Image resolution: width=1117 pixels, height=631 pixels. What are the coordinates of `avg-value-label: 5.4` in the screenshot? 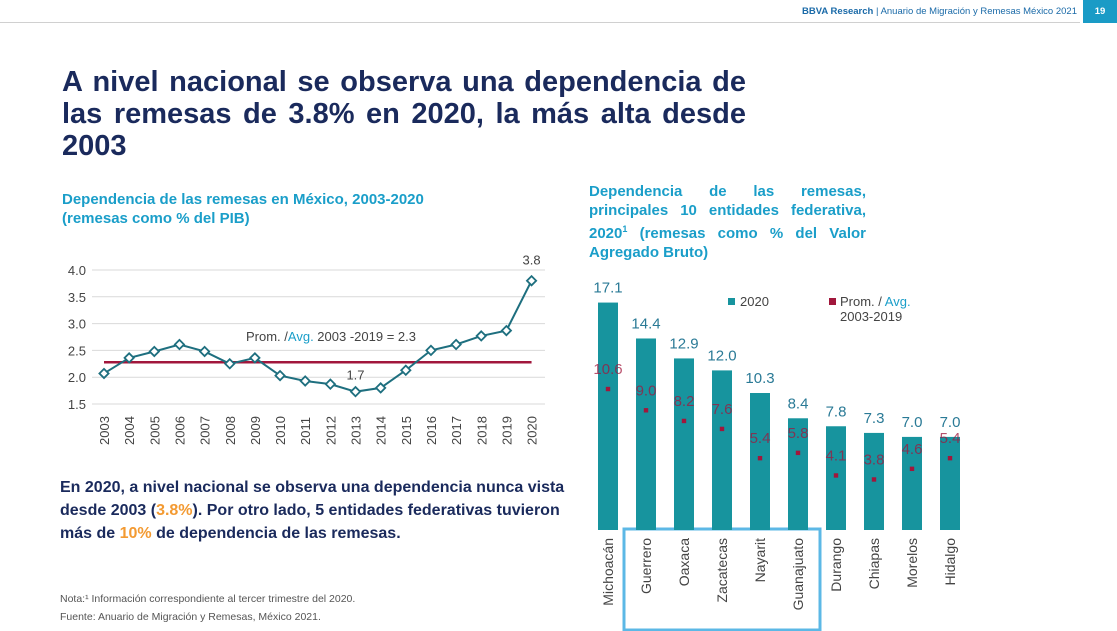 It's located at (760, 438).